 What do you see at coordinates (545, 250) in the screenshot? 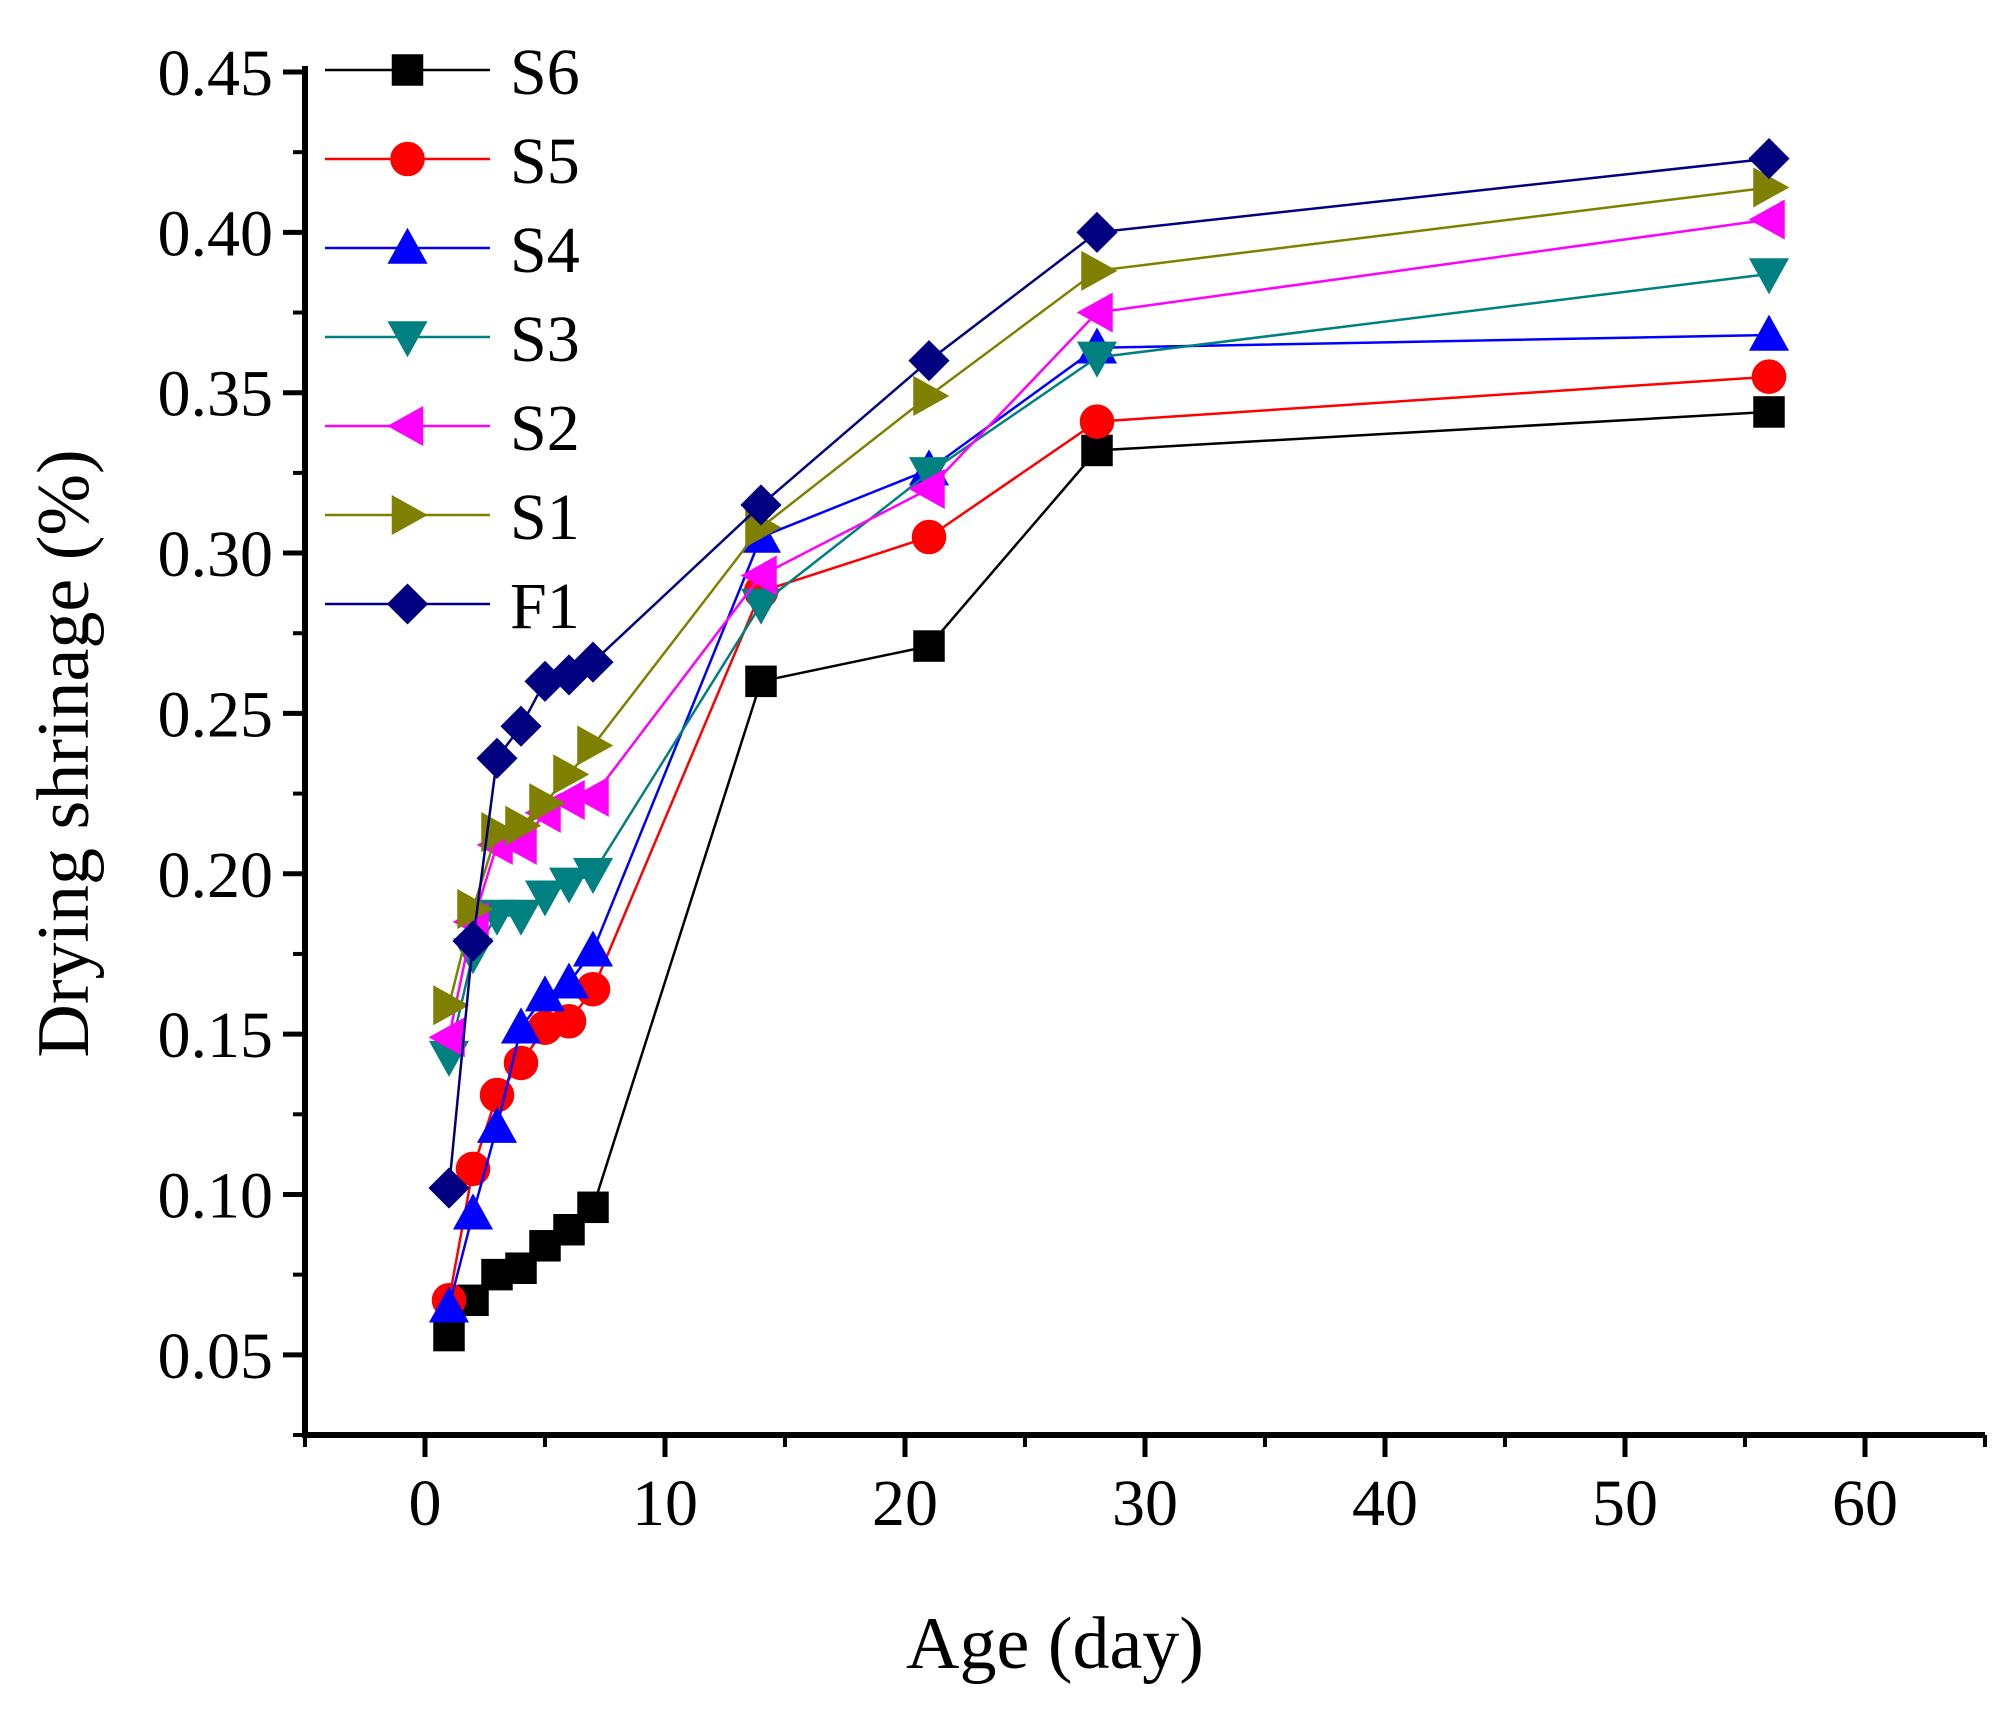
I see `legend-label: S4` at bounding box center [545, 250].